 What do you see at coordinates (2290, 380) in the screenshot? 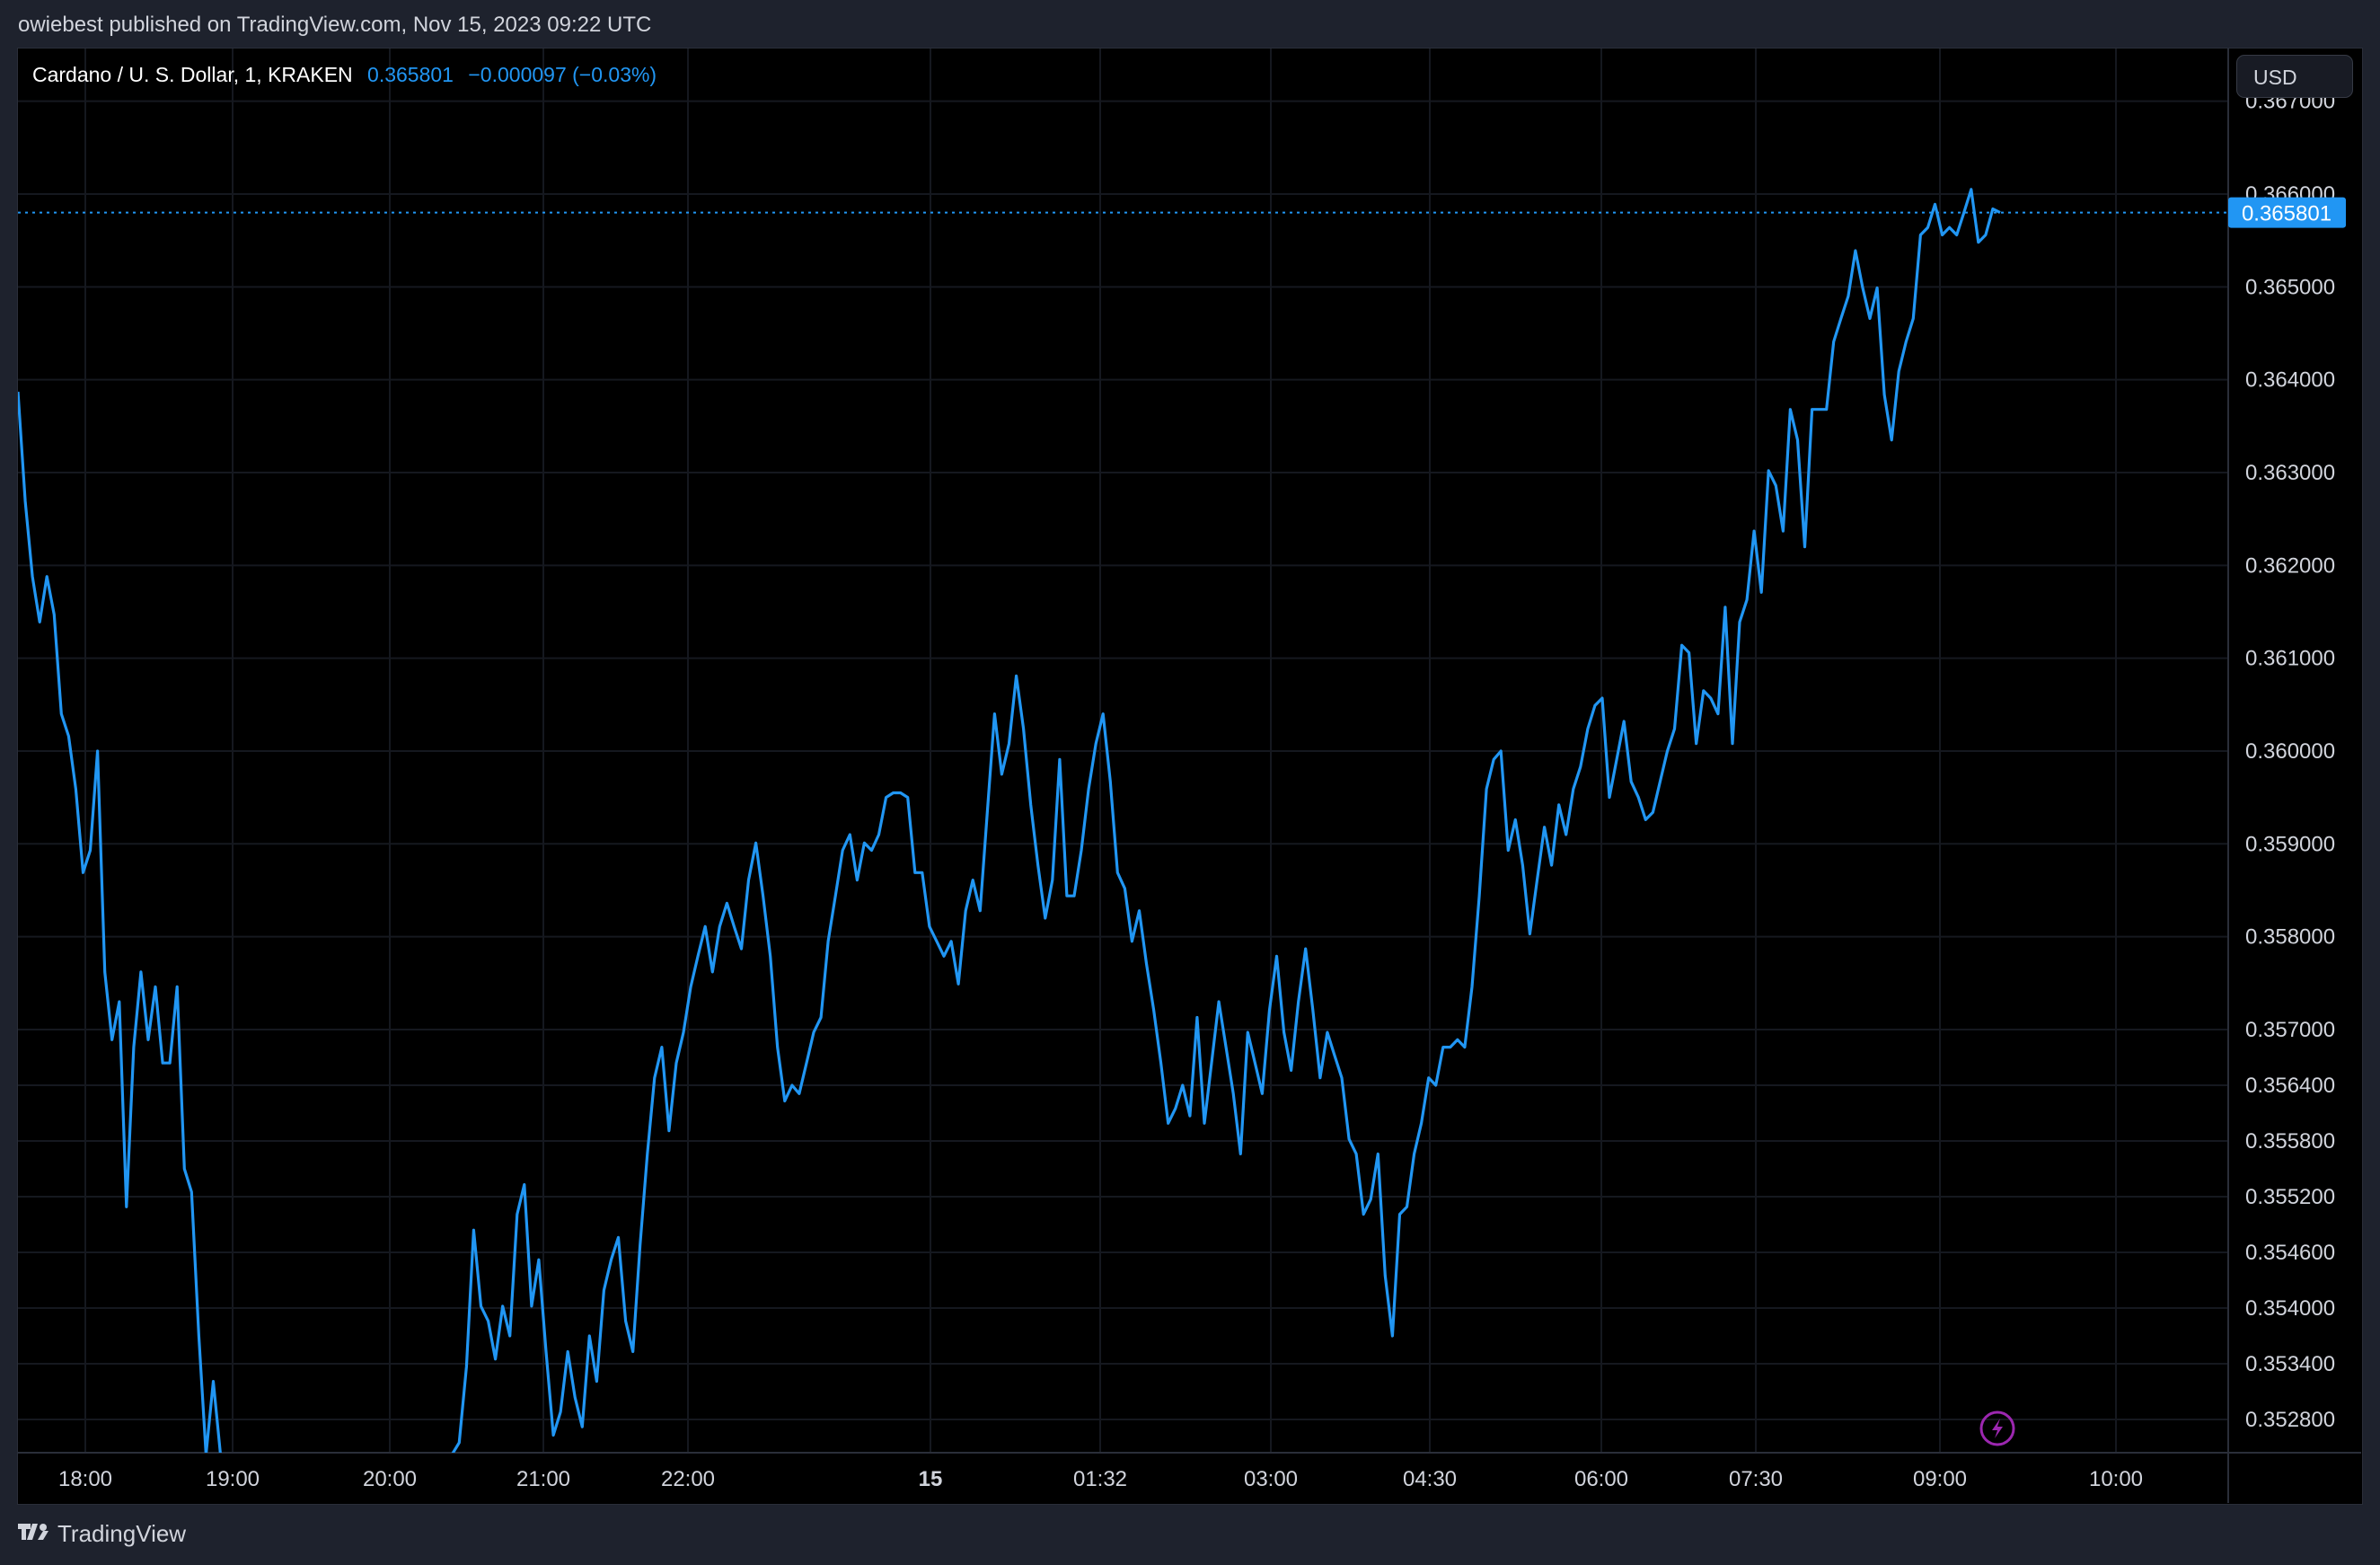
I see `y-tick-label: 0.364000` at bounding box center [2290, 380].